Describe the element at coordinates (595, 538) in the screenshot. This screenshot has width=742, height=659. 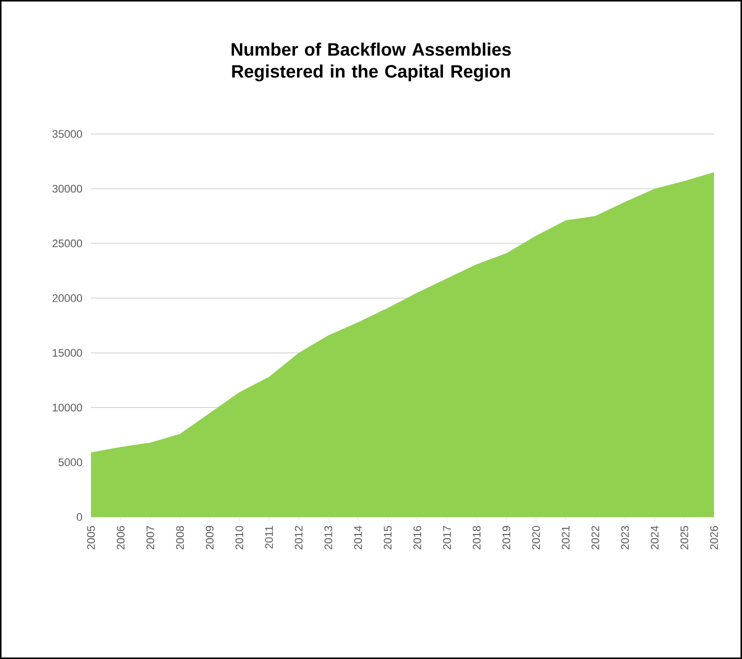
I see `x-tick-label: 2022` at that location.